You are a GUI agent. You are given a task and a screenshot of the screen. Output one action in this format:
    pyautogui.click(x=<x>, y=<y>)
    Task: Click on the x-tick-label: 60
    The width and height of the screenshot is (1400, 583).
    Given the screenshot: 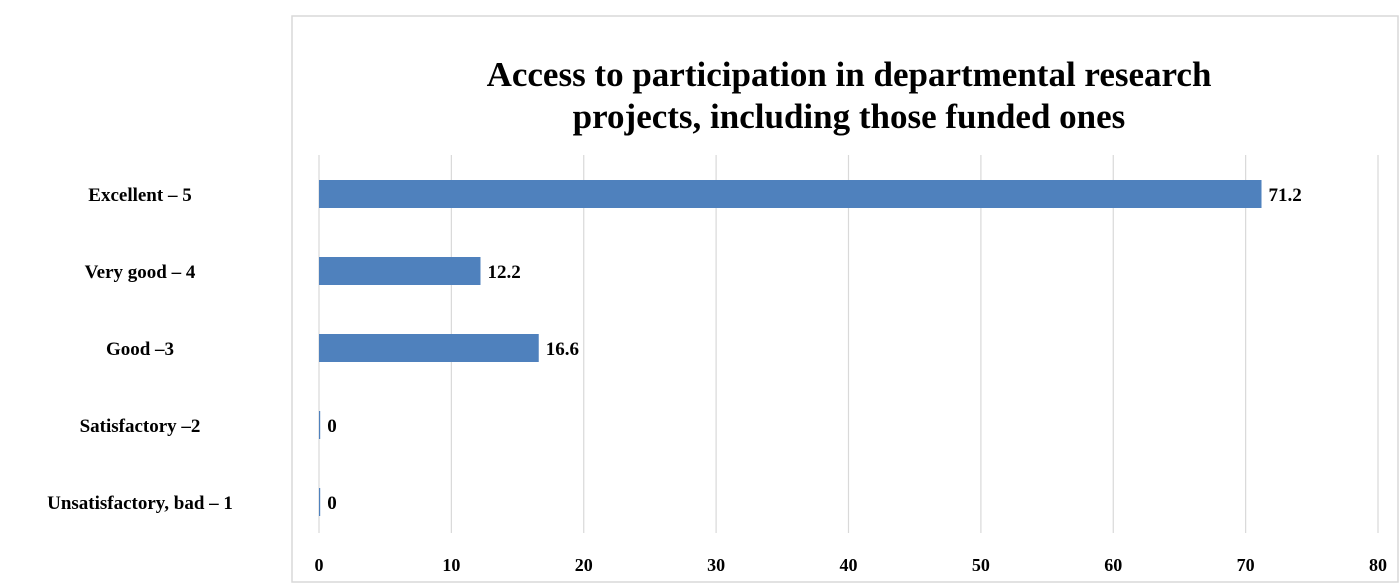 What is the action you would take?
    pyautogui.click(x=1113, y=565)
    